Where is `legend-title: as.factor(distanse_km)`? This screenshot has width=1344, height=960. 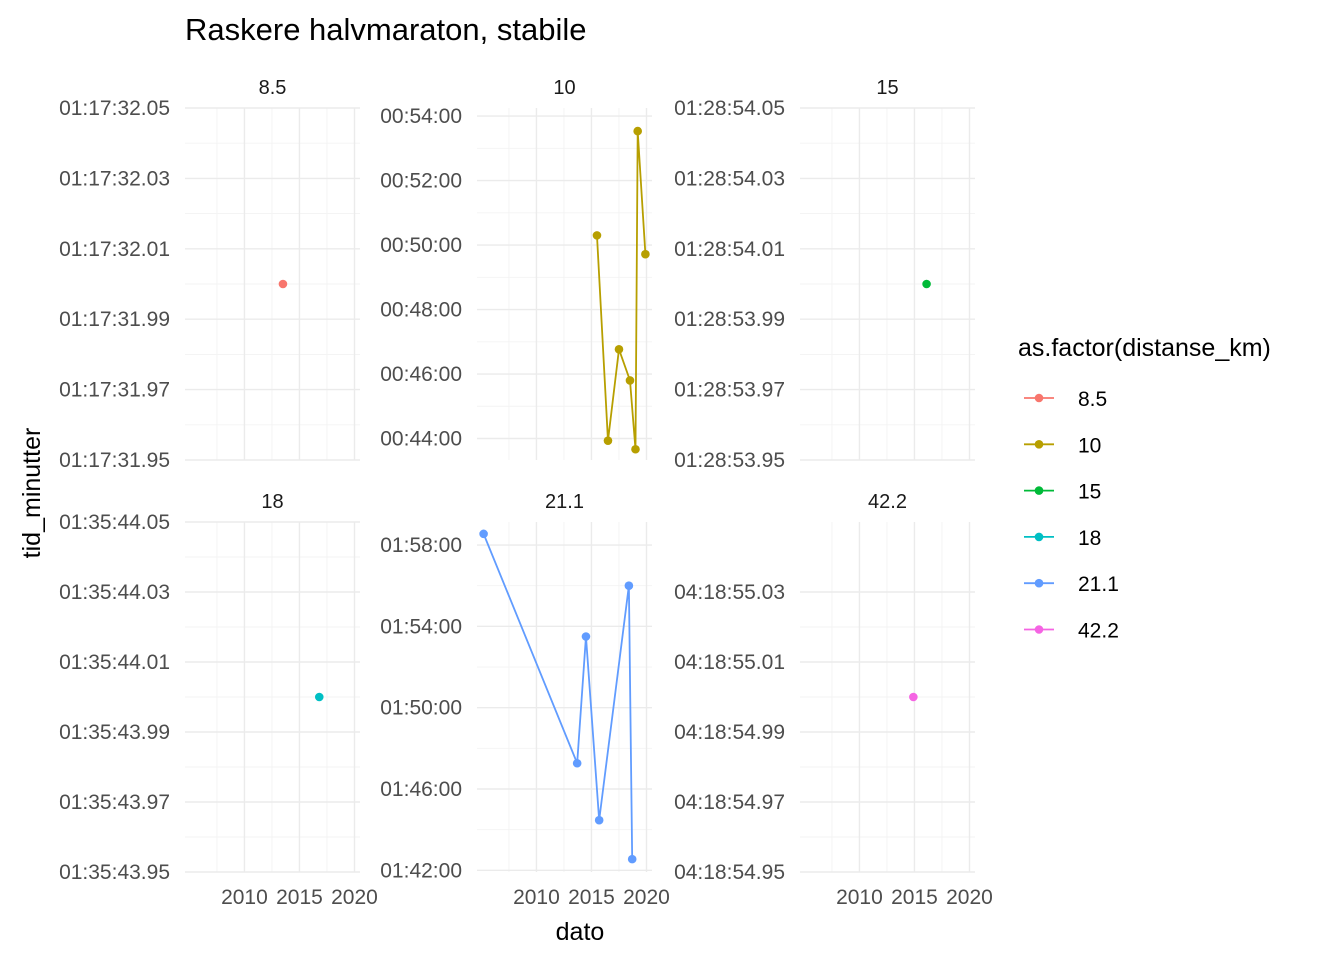 legend-title: as.factor(distanse_km) is located at coordinates (1144, 348).